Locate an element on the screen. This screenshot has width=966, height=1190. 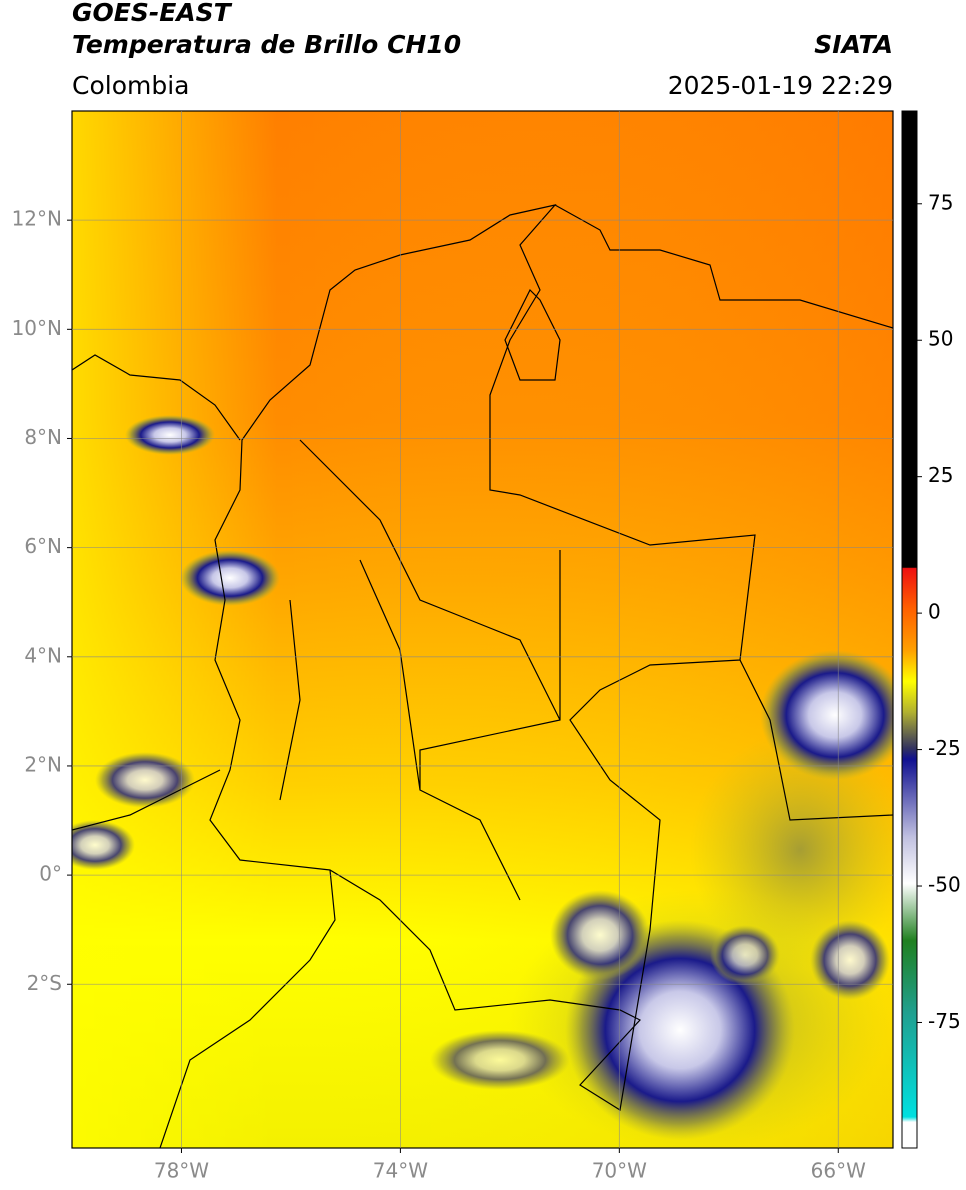
pacific-coast is located at coordinates (146, 800).